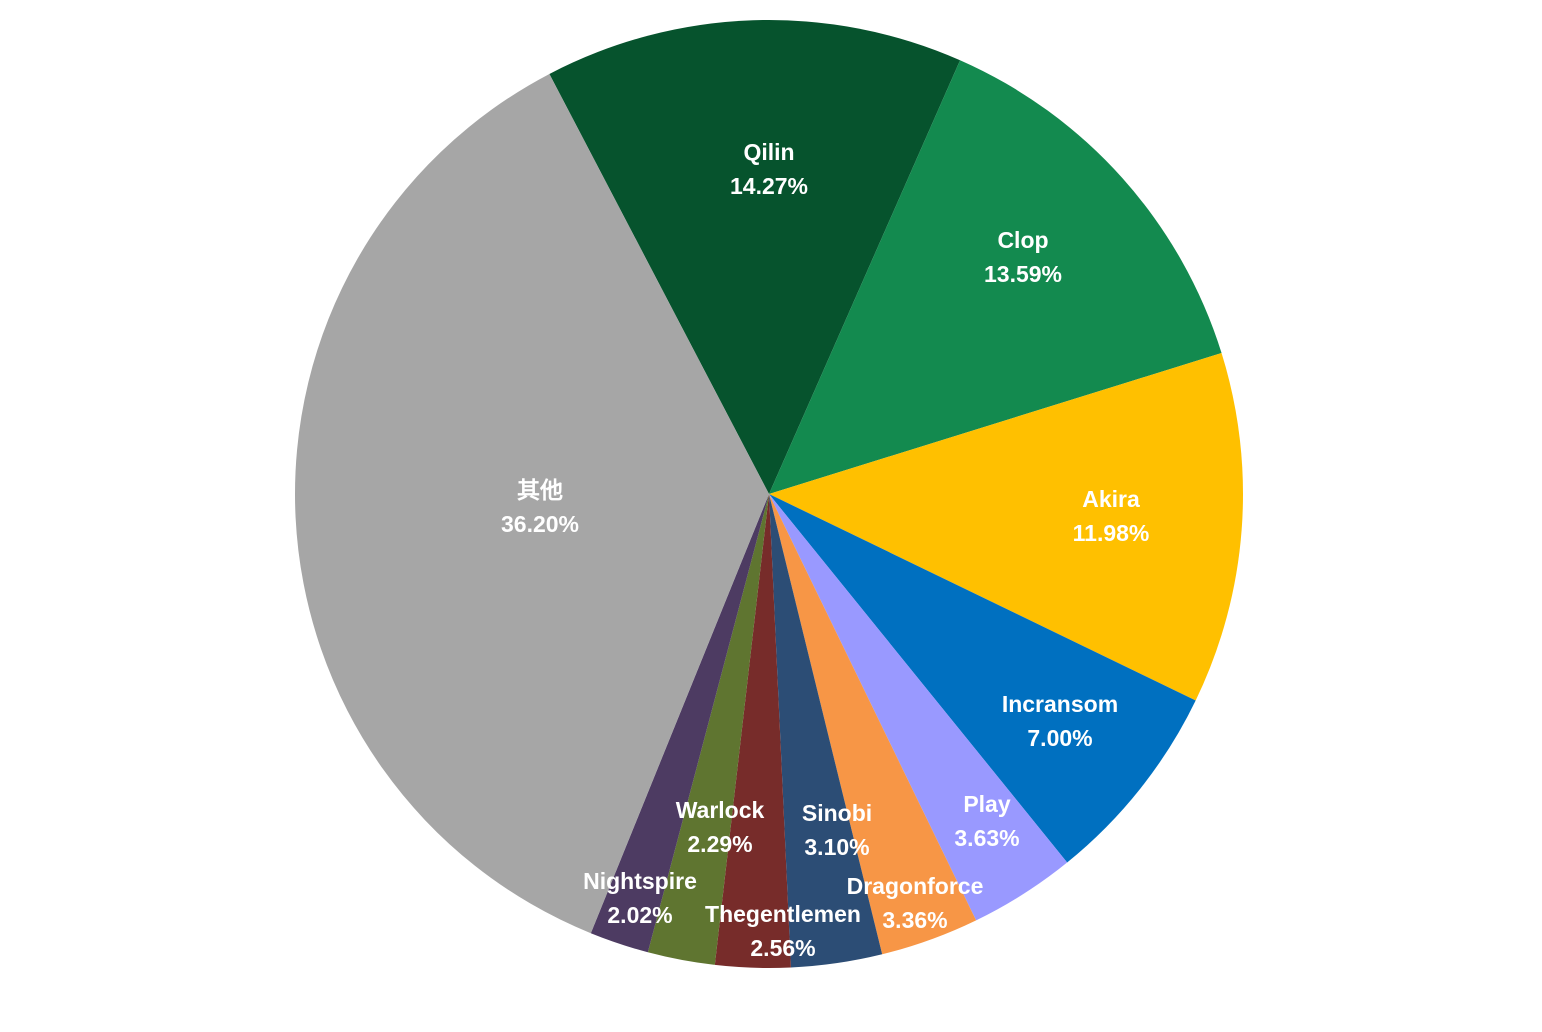 The image size is (1542, 1032). Describe the element at coordinates (914, 920) in the screenshot. I see `slice-value-label: 3.36%` at that location.